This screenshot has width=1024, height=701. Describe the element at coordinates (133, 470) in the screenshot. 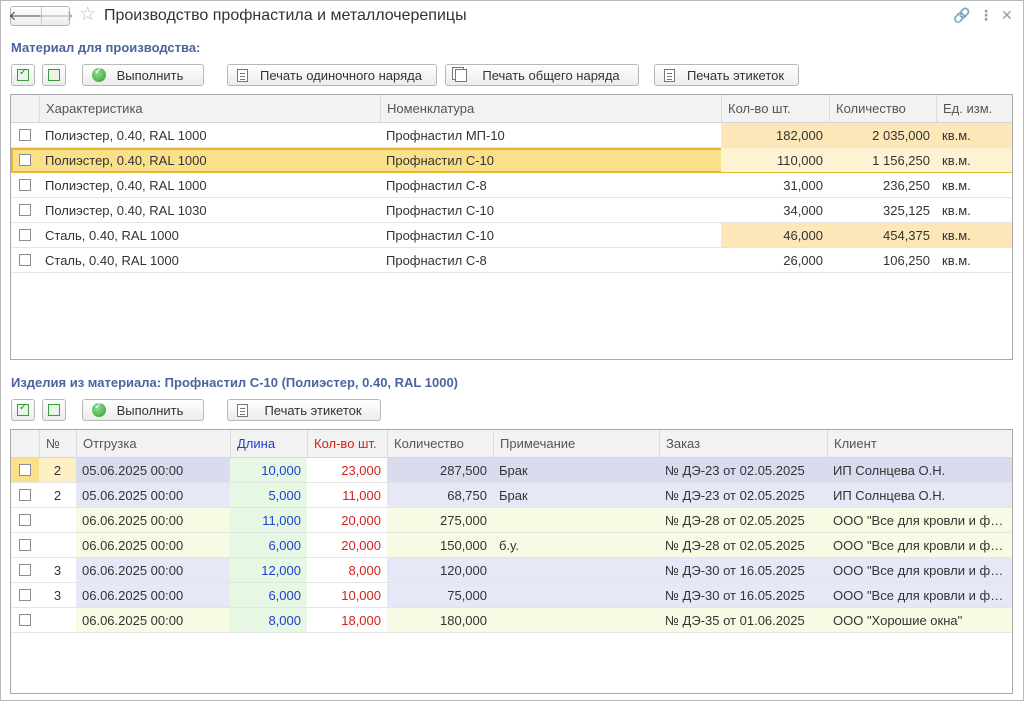

I see `shipment-cell: 05.06.2025 00:00` at that location.